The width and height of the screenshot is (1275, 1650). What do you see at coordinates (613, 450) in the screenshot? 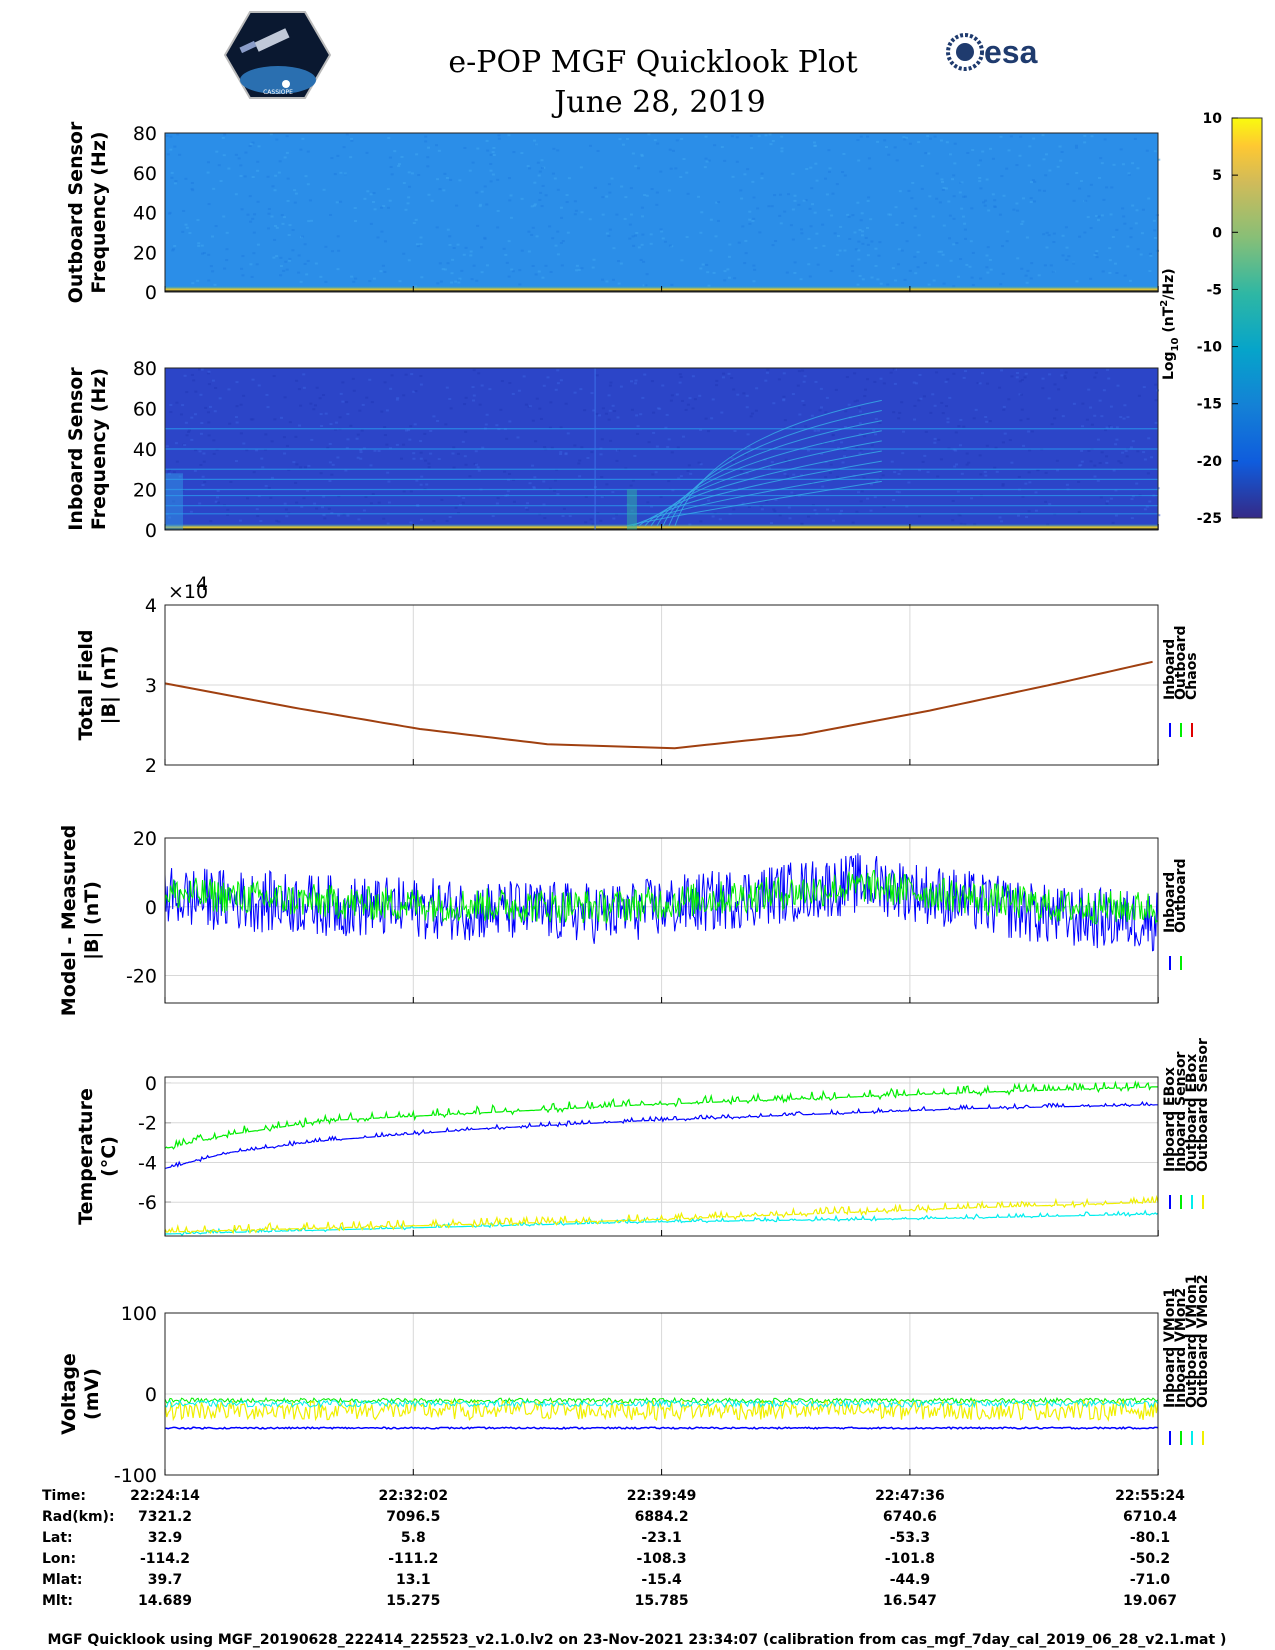
I see `inboard-spectrogram: 80 60 40 20 0 Inboard Sensor Frequency (Hz)` at bounding box center [613, 450].